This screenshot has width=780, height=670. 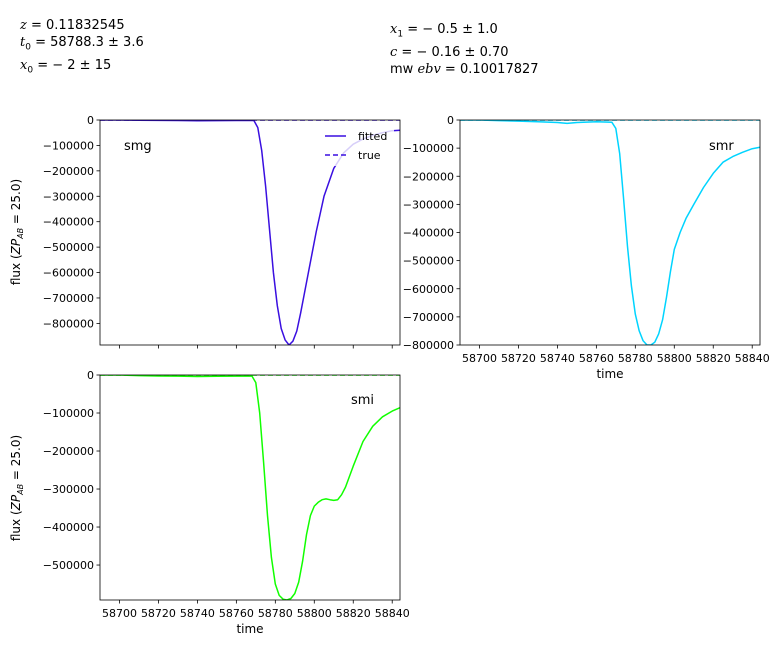 I want to click on parameter-symbol: c, so click(x=394, y=52).